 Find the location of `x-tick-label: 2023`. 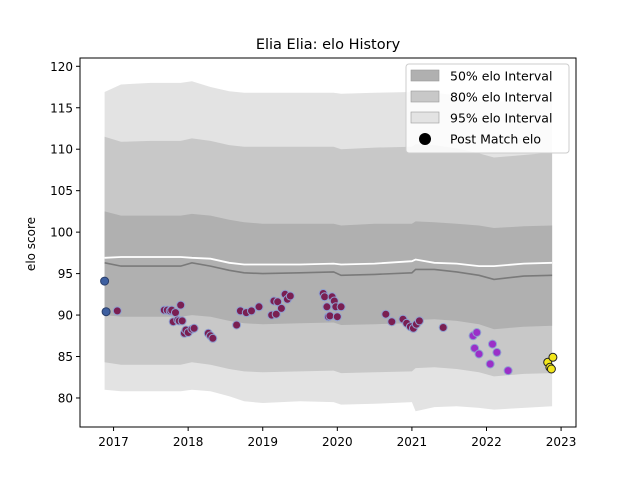

x-tick-label: 2023 is located at coordinates (561, 442).